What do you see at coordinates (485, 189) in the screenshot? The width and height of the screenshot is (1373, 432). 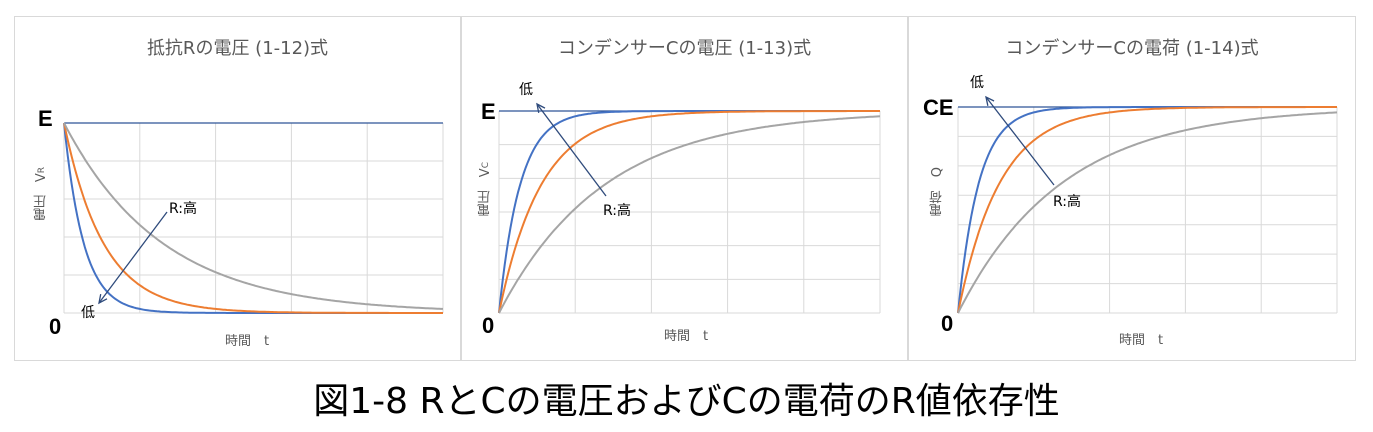 I see `y-axis-label: 電圧 VC` at bounding box center [485, 189].